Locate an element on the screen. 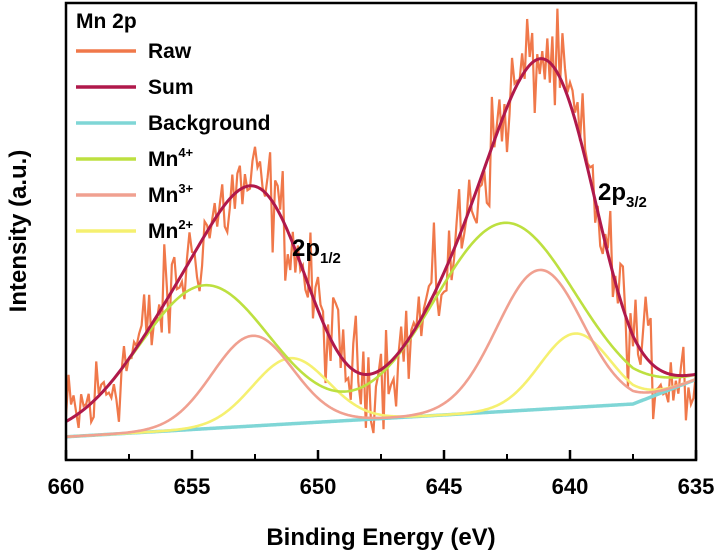 This screenshot has height=560, width=725. y-axis-label: Intensity (a.u.) is located at coordinates (18, 231).